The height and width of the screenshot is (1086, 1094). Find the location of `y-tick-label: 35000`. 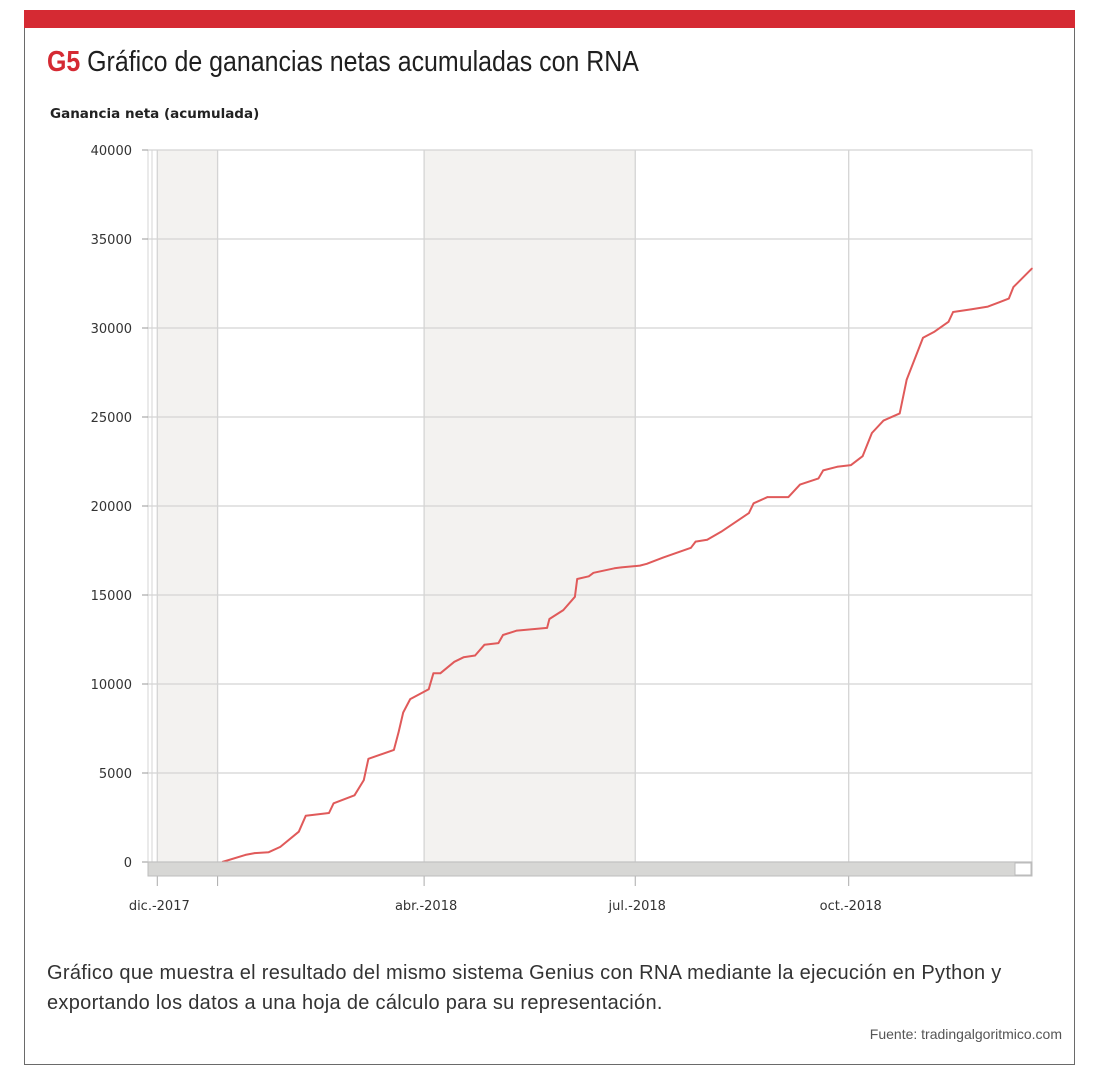

y-tick-label: 35000 is located at coordinates (111, 240).